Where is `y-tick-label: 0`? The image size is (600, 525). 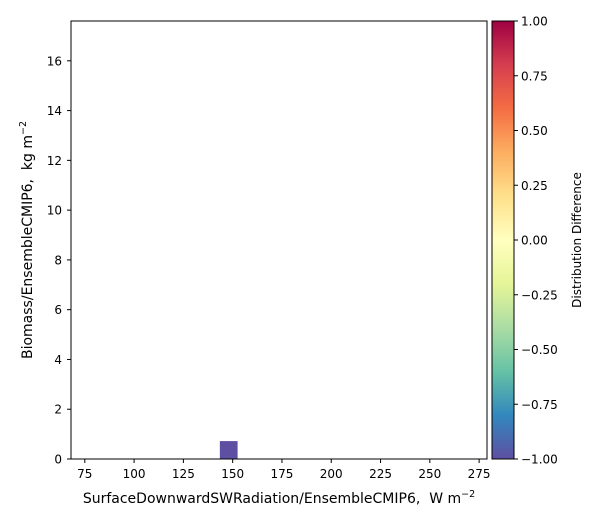
y-tick-label: 0 is located at coordinates (58, 460).